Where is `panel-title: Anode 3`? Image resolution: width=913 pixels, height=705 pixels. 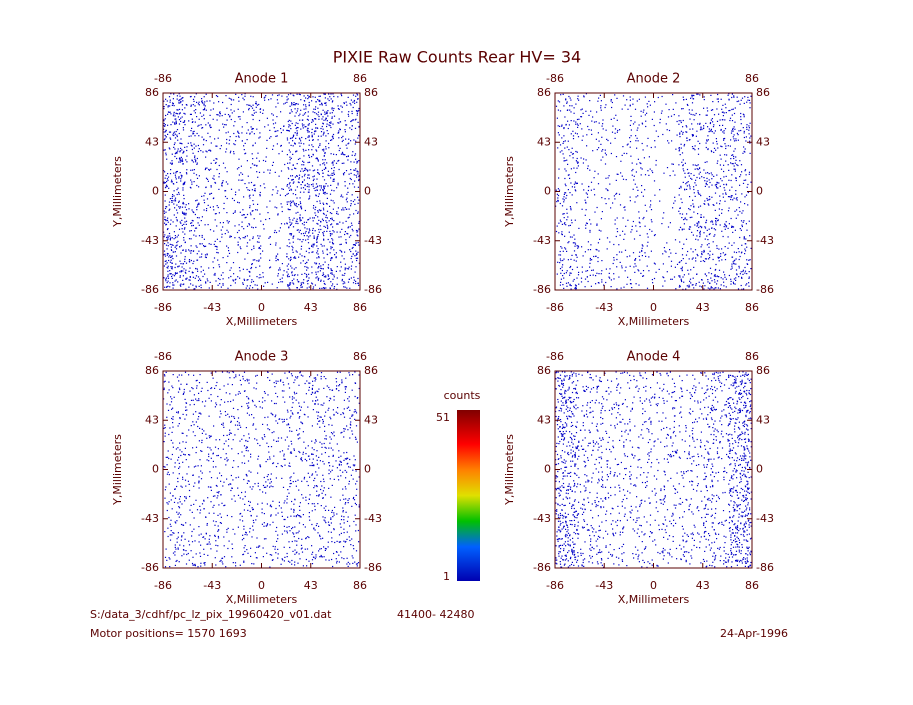 panel-title: Anode 3 is located at coordinates (262, 357).